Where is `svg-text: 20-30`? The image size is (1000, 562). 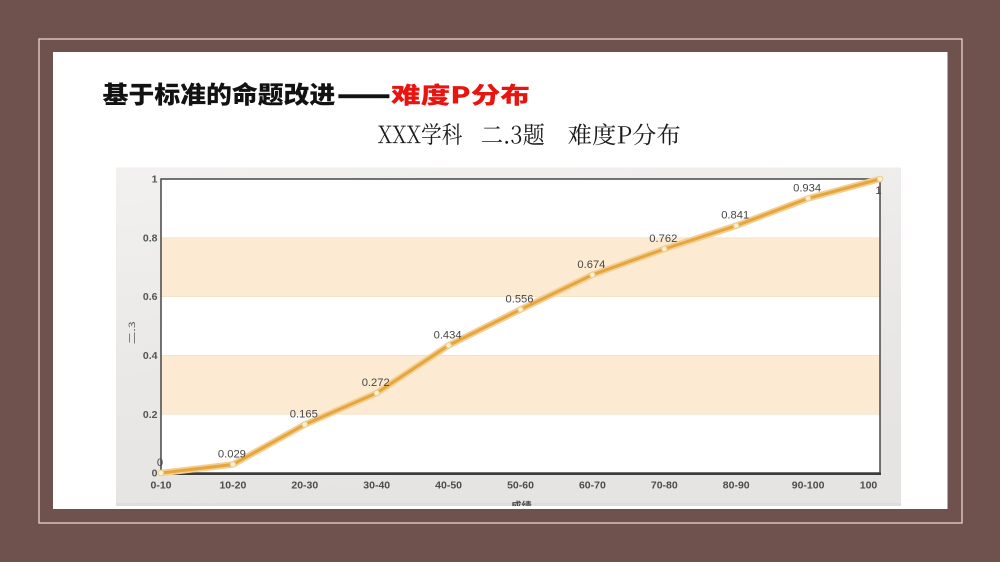 svg-text: 20-30 is located at coordinates (304, 486).